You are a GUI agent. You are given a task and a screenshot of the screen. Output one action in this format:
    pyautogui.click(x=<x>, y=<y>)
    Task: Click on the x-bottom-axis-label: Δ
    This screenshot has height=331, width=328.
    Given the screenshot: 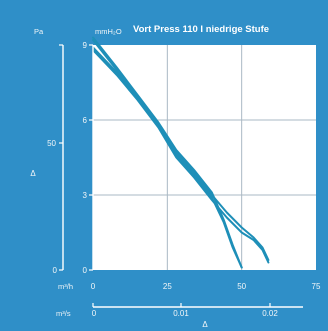 What is the action you would take?
    pyautogui.click(x=205, y=324)
    